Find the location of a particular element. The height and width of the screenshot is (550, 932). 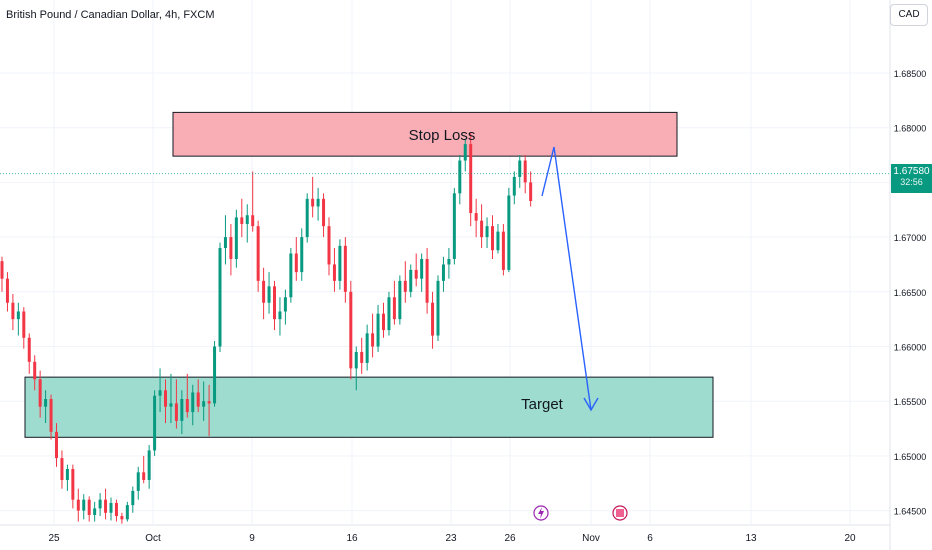

stop-loss-zone is located at coordinates (425, 134).